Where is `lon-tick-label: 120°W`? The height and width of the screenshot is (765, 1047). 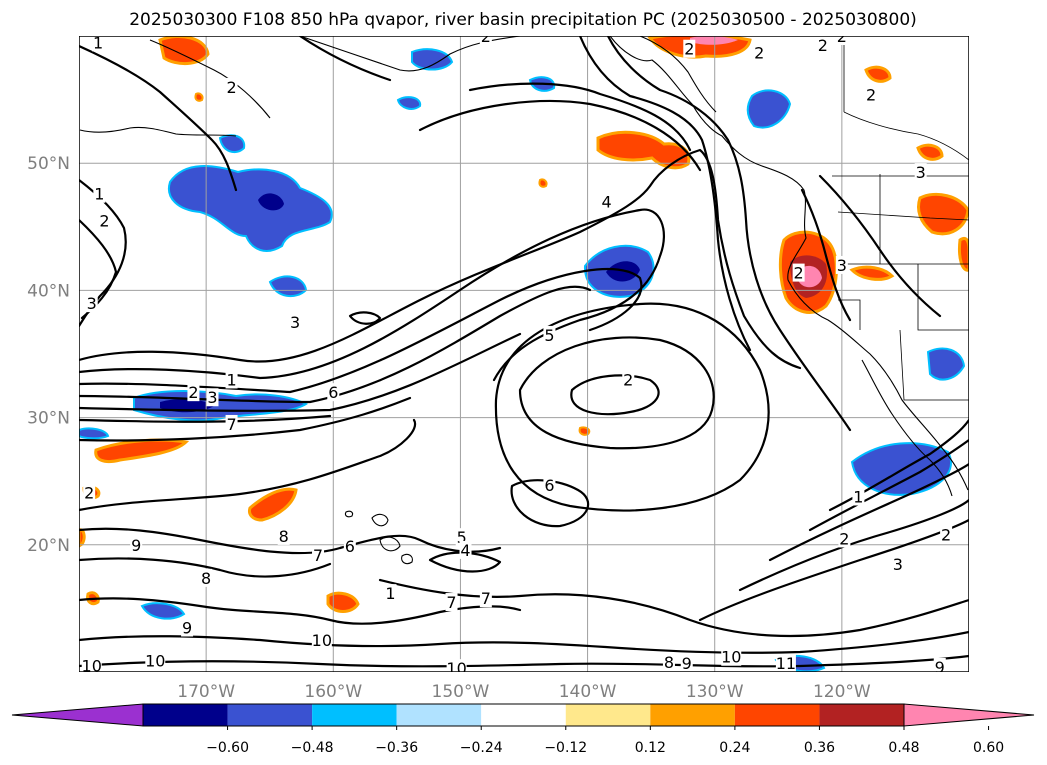
lon-tick-label: 120°W is located at coordinates (842, 692).